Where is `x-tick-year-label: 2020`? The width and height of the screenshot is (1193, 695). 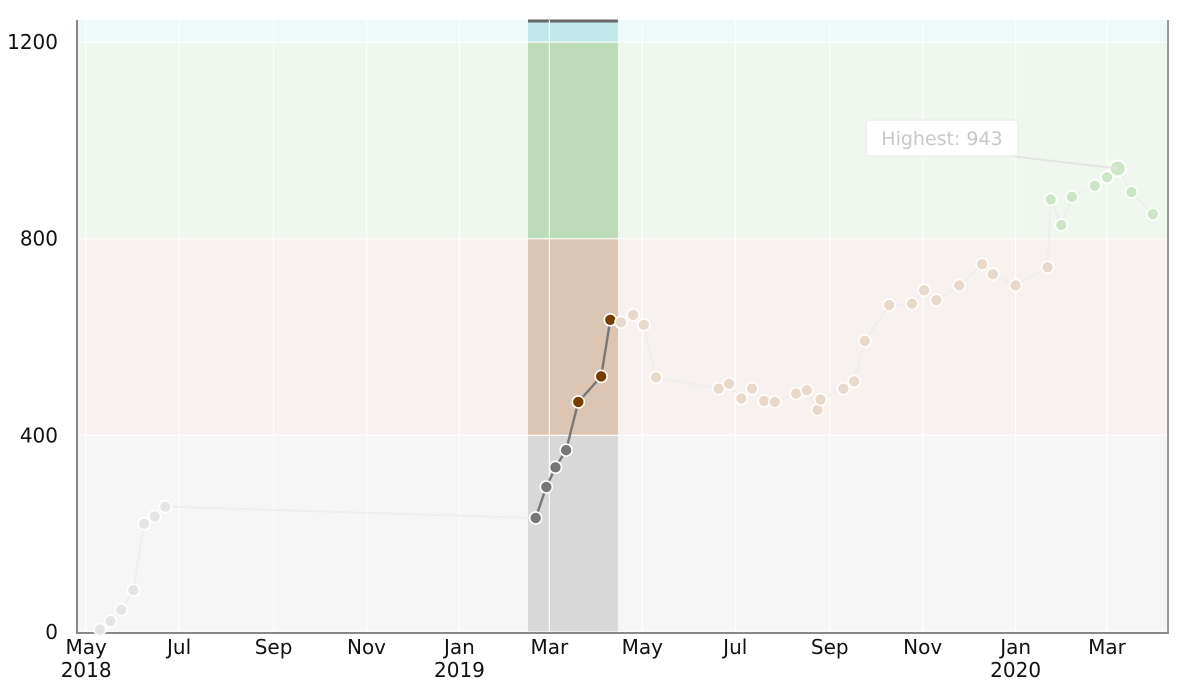
x-tick-year-label: 2020 is located at coordinates (1015, 670).